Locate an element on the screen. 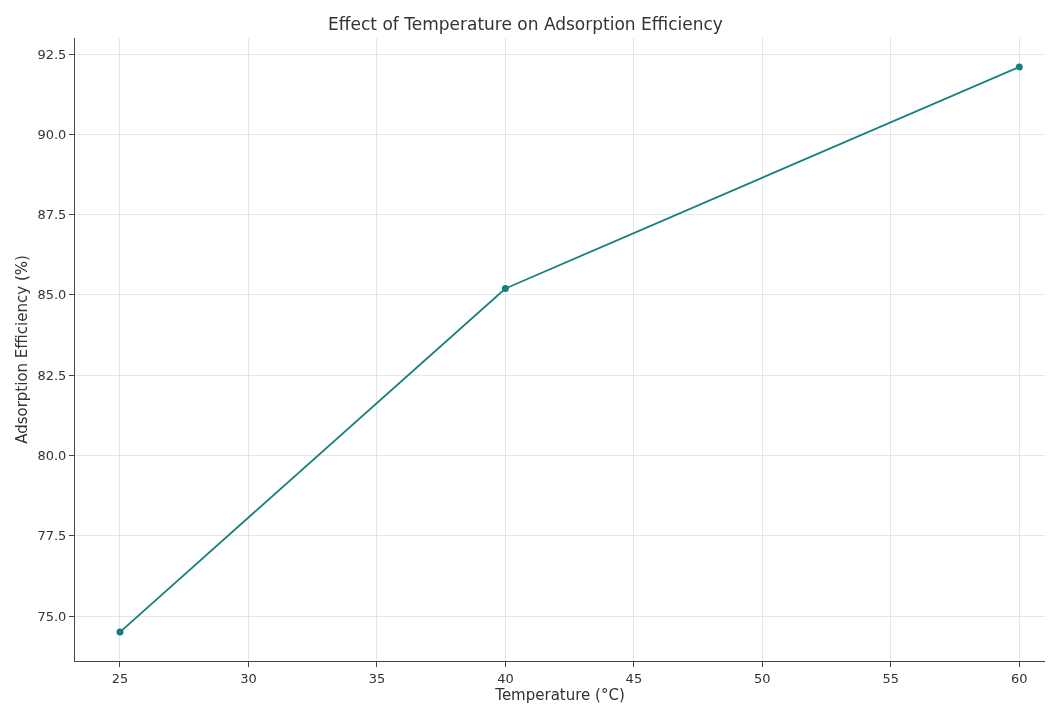  x-tick-label: 60 is located at coordinates (1019, 678).